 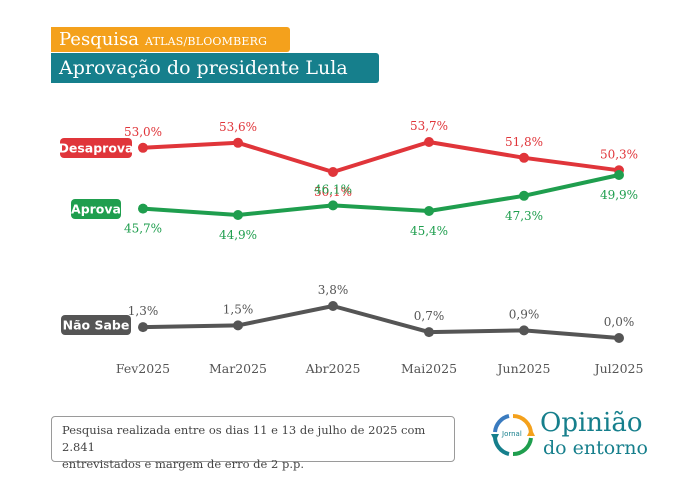 I want to click on logo-word-2: do entorno, so click(x=595, y=448).